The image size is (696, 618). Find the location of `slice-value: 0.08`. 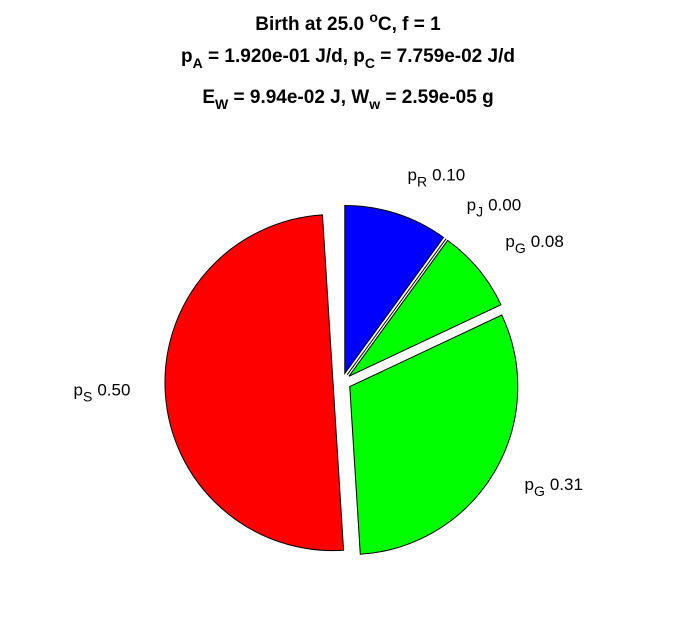

slice-value: 0.08 is located at coordinates (547, 241).